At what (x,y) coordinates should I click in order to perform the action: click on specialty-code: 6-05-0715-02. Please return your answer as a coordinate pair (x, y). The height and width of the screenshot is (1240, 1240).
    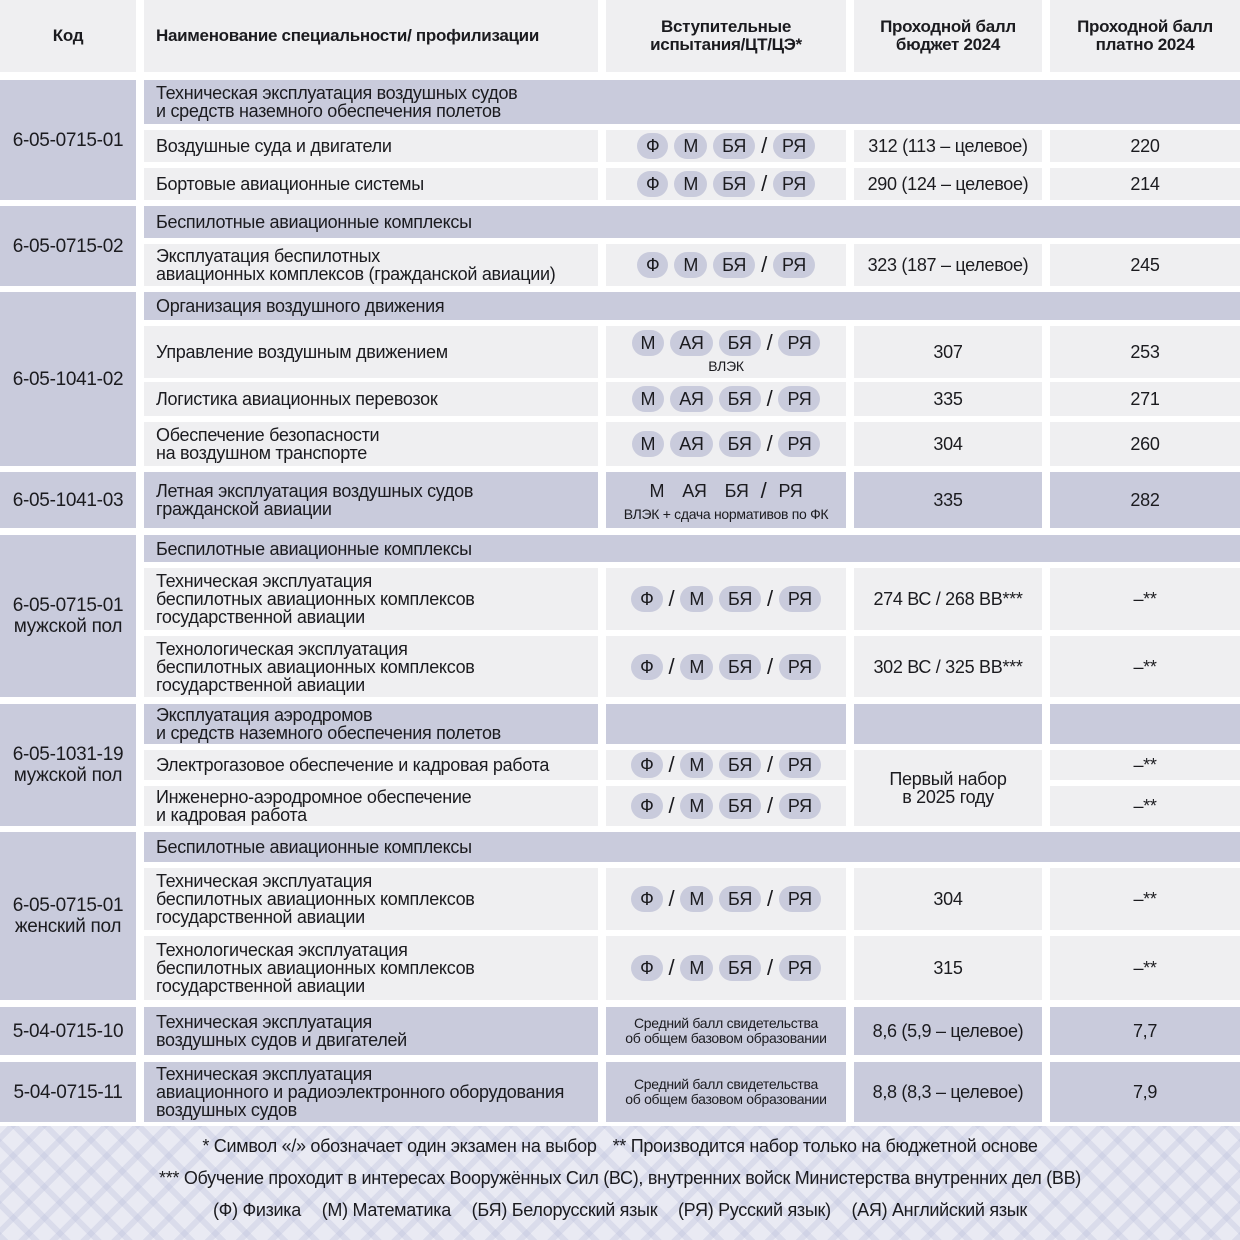
    Looking at the image, I should click on (68, 246).